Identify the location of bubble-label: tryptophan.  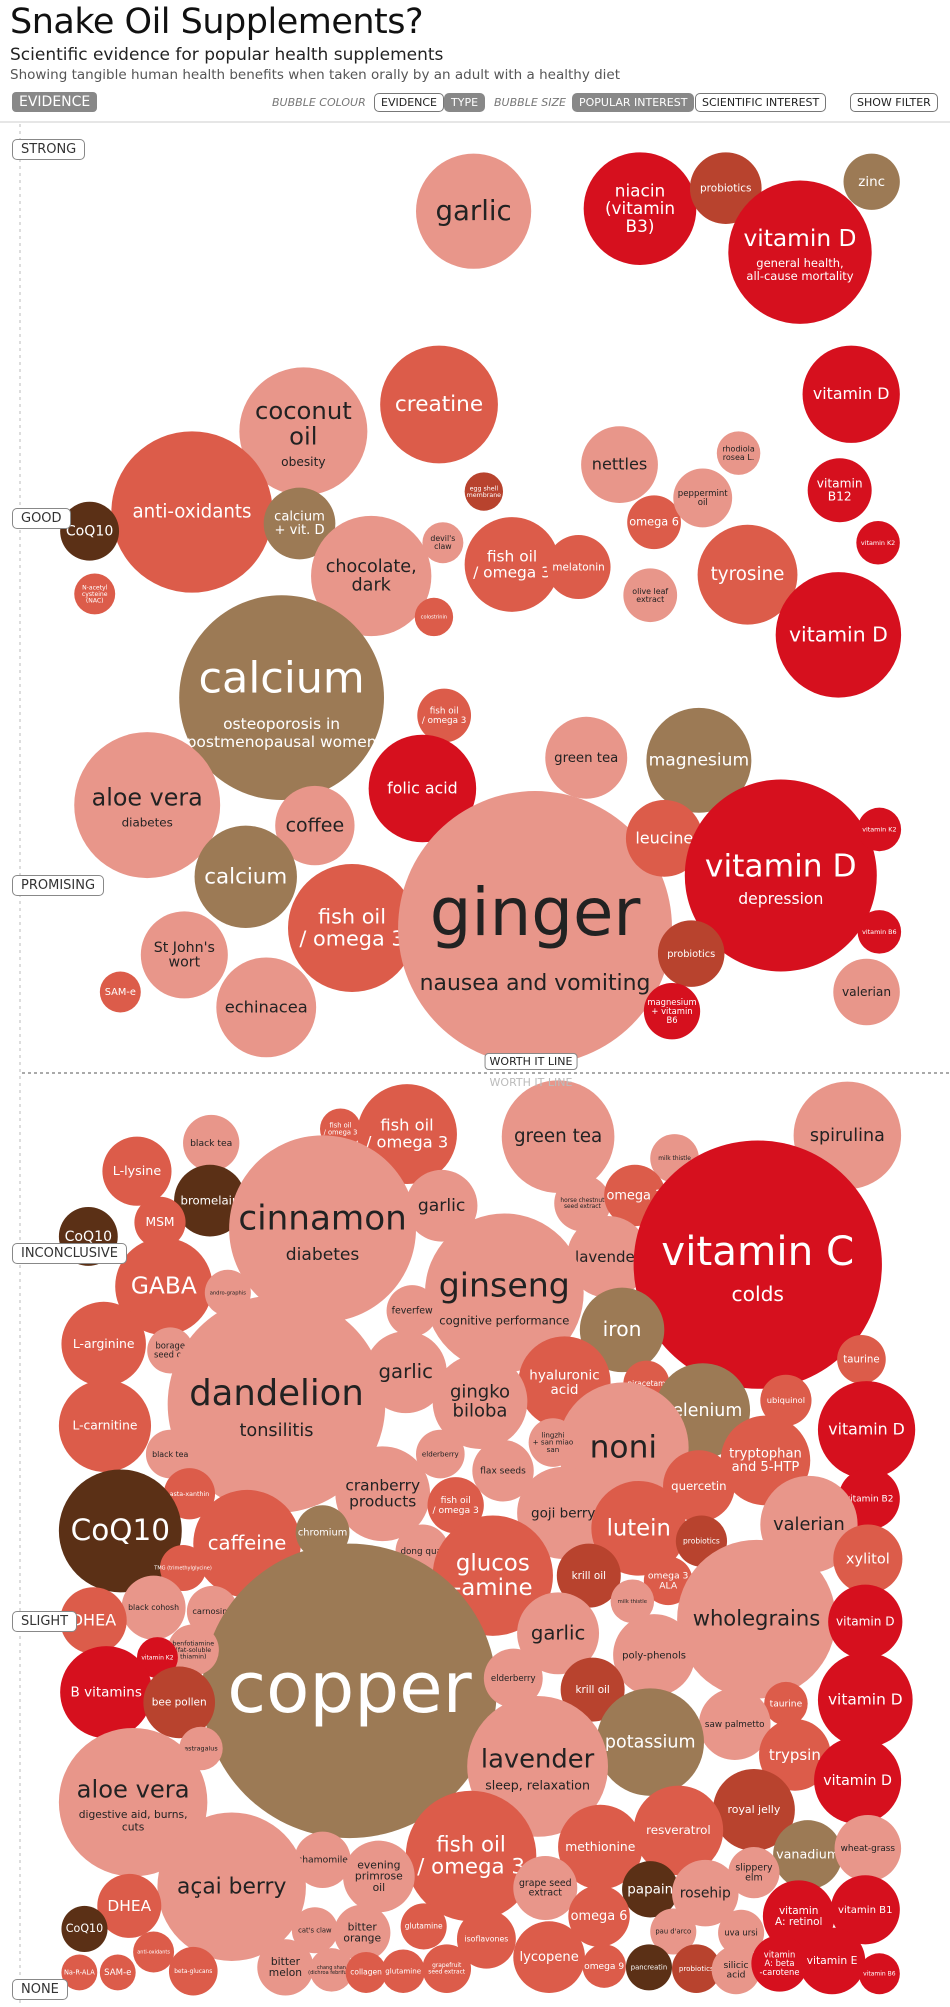
(765, 1453).